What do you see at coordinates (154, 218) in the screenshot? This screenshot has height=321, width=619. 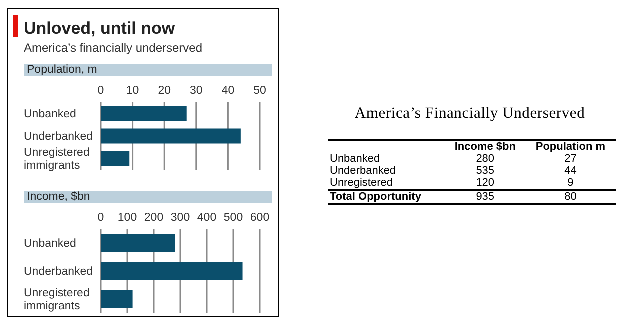 I see `x-tick-label: 200` at bounding box center [154, 218].